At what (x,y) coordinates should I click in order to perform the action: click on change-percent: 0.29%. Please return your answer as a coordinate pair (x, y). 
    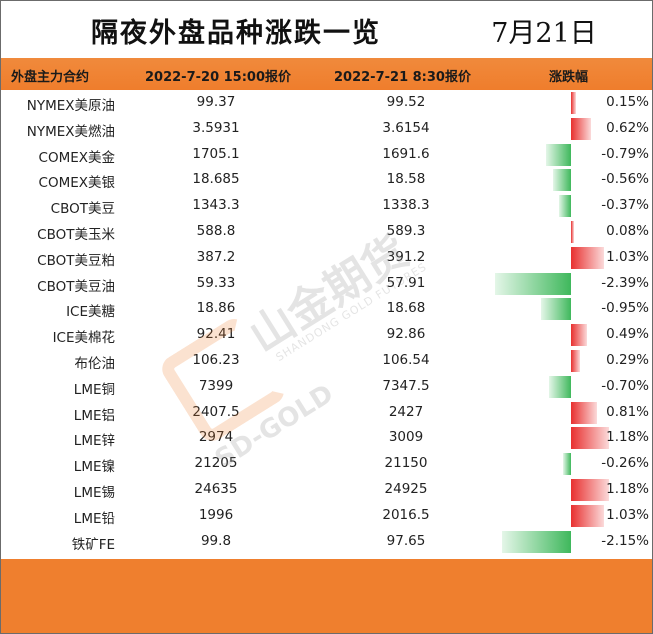
    Looking at the image, I should click on (627, 359).